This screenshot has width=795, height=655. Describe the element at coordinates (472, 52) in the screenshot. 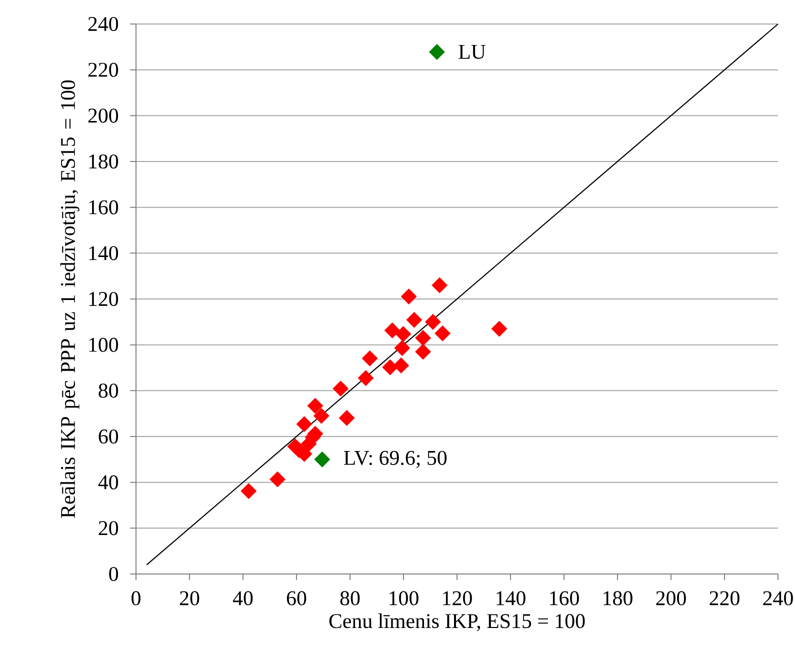

I see `annotation: LU` at that location.